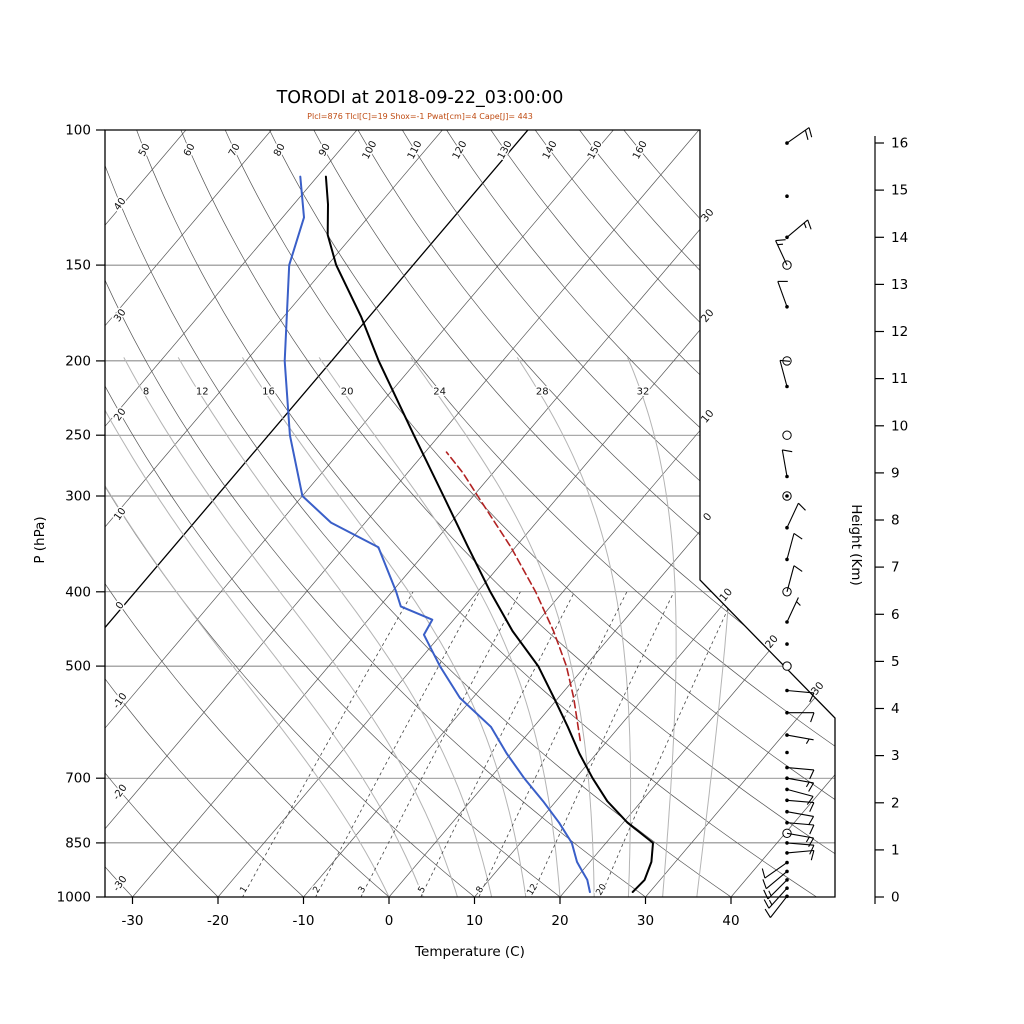 Image resolution: width=1024 pixels, height=1024 pixels. What do you see at coordinates (78, 843) in the screenshot?
I see `svg-text: 850` at bounding box center [78, 843].